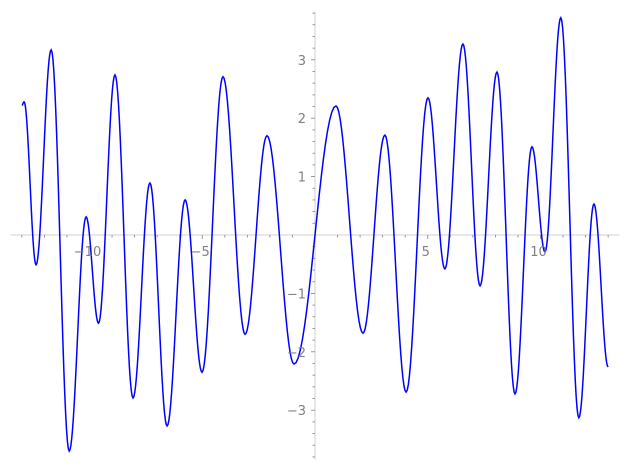  Describe the element at coordinates (426, 252) in the screenshot. I see `x-tick-label: 5` at that location.